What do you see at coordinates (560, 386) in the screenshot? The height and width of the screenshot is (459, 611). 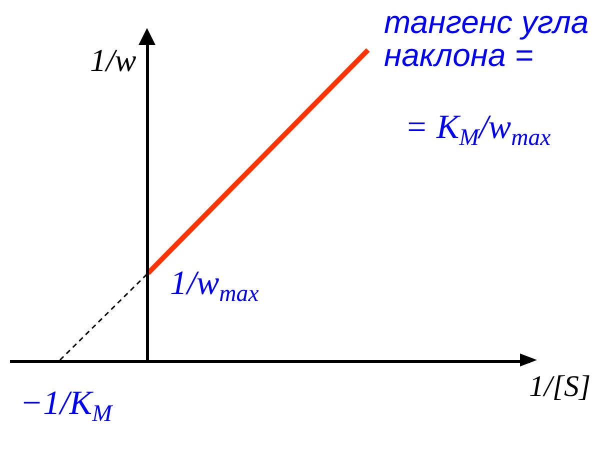 I see `x-axis-title: 1/[S]` at bounding box center [560, 386].